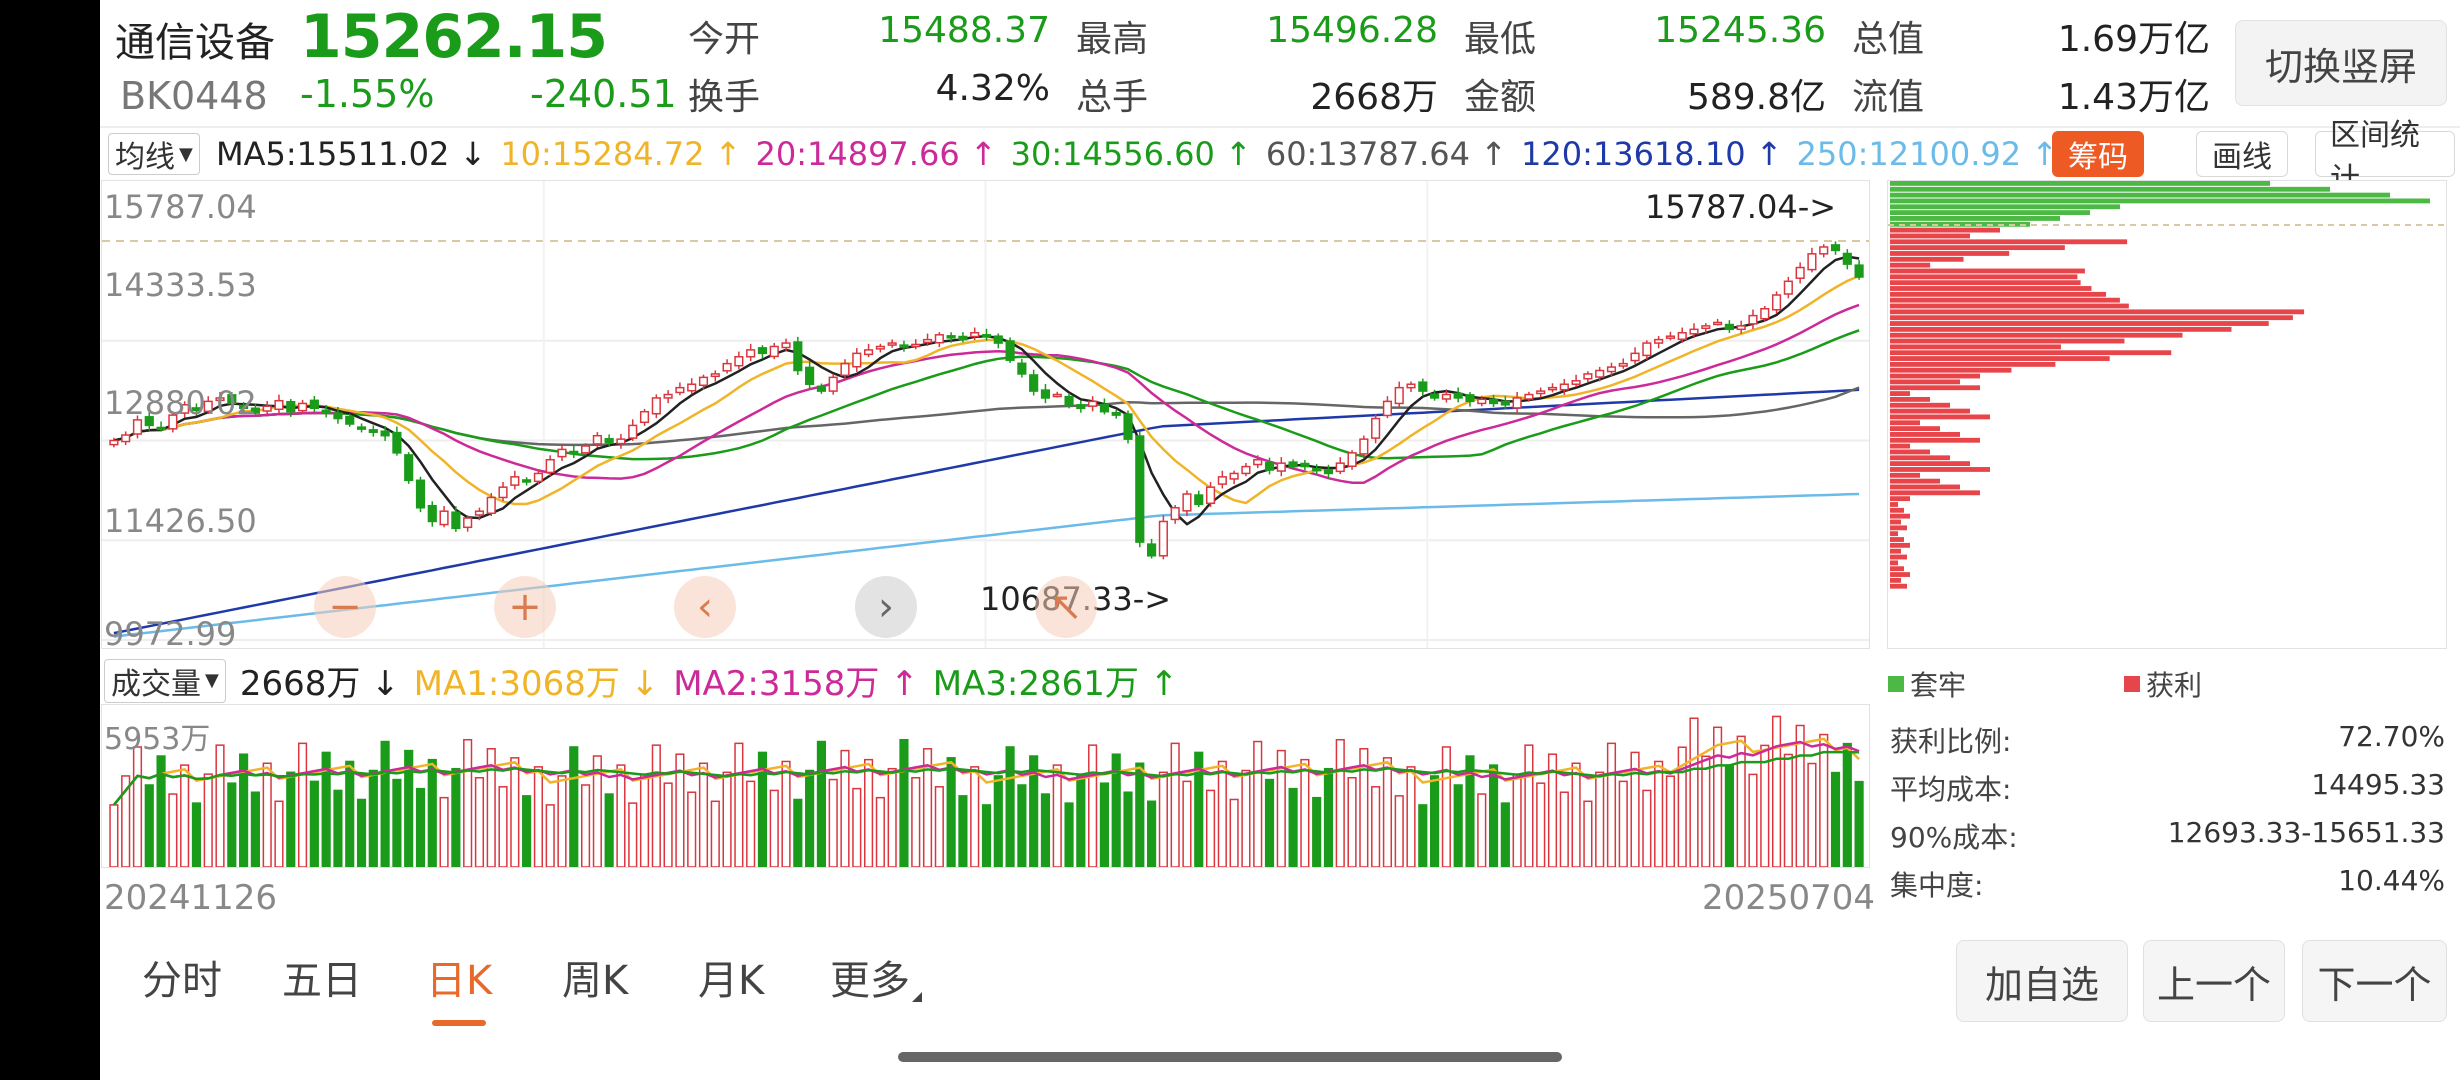  I want to click on arrow-back-icon: ↖, so click(1066, 607).